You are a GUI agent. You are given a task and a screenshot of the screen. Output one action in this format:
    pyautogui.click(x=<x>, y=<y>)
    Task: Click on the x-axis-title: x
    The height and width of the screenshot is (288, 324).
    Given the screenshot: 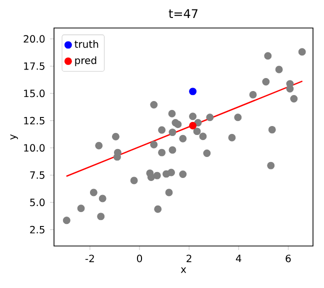 What is the action you would take?
    pyautogui.click(x=183, y=270)
    